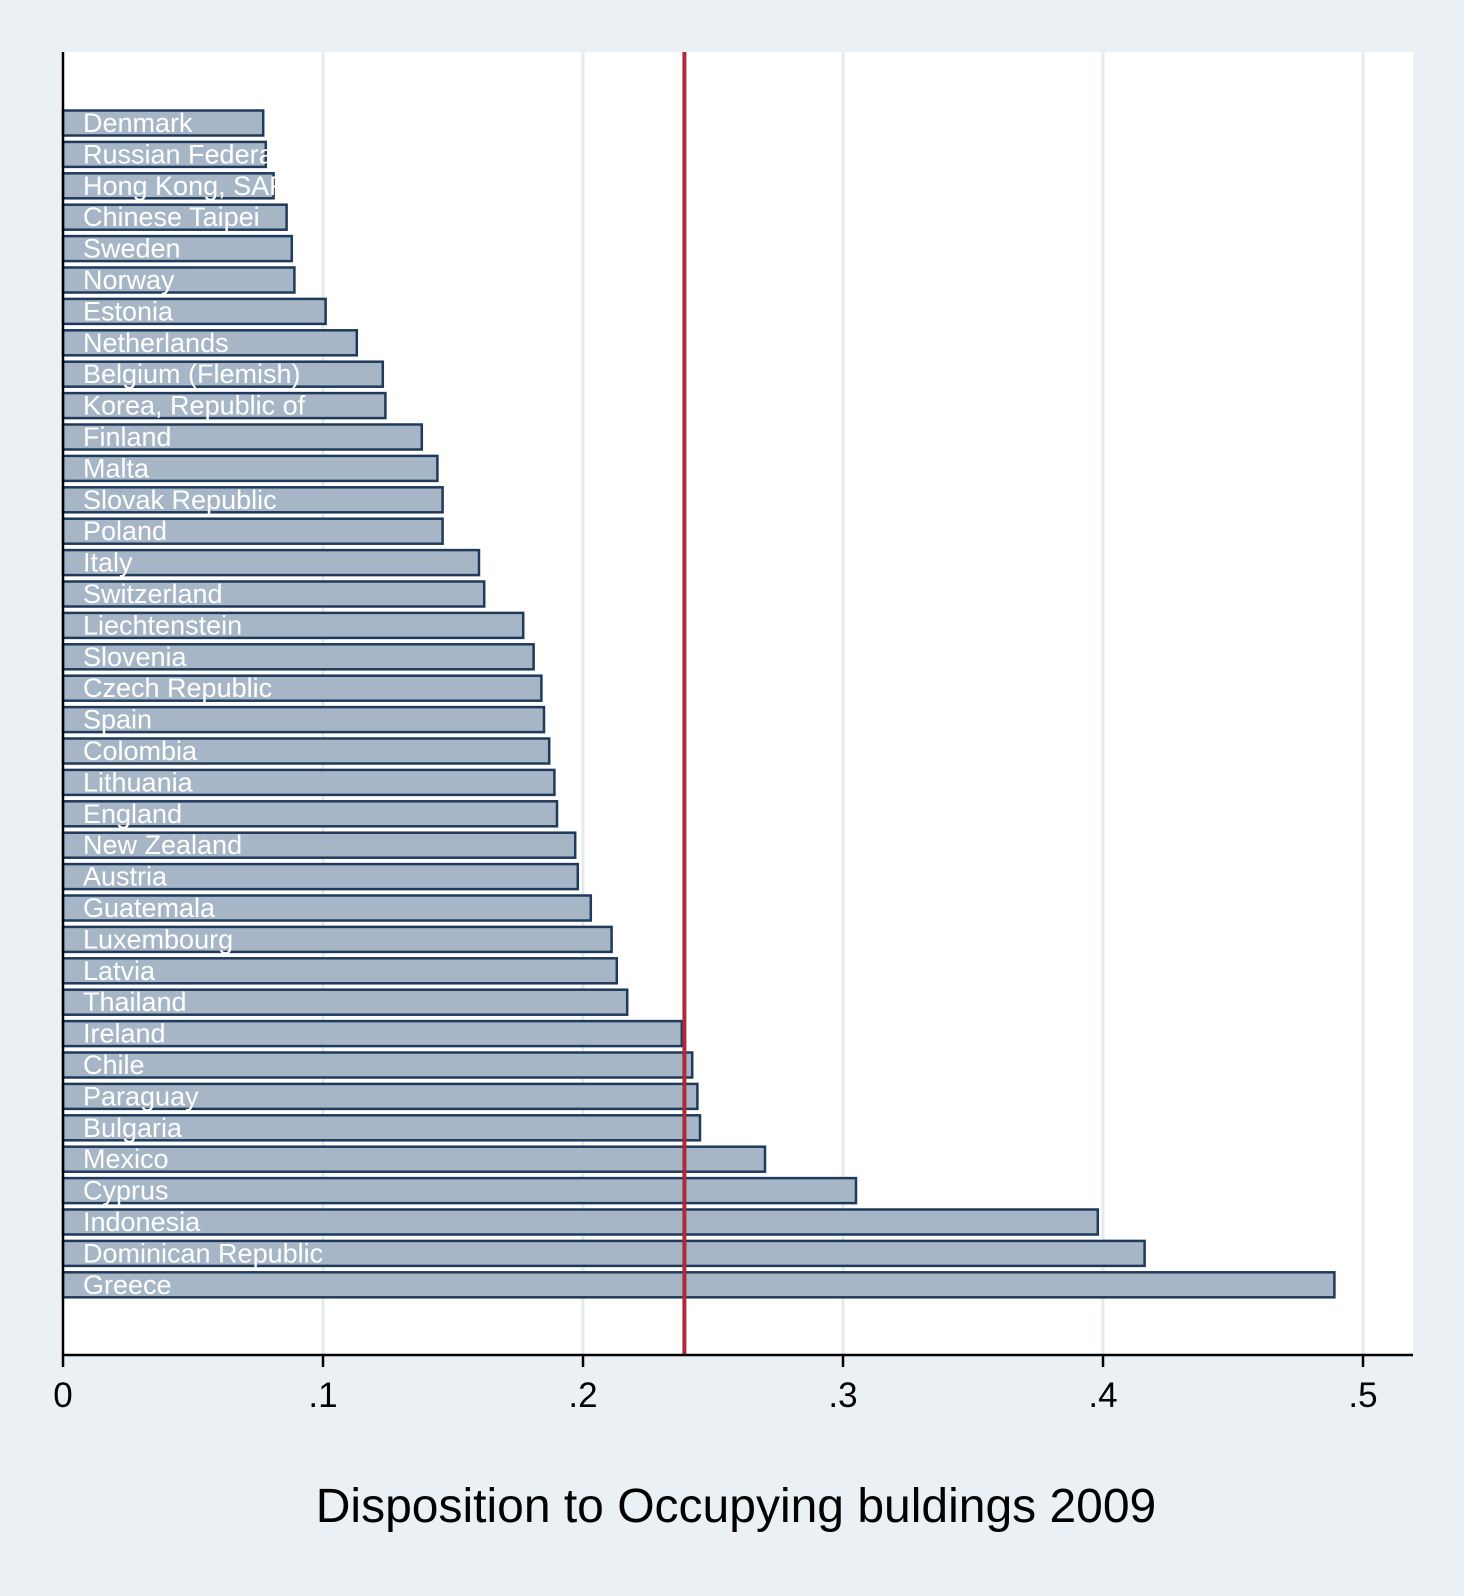 This screenshot has height=1596, width=1464. Describe the element at coordinates (1102, 1395) in the screenshot. I see `x-tick-label: .4` at that location.